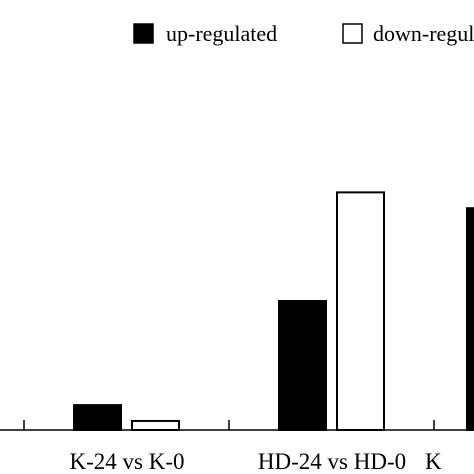 The width and height of the screenshot is (474, 474). What do you see at coordinates (433, 461) in the screenshot?
I see `x-tick-label-k: K` at bounding box center [433, 461].